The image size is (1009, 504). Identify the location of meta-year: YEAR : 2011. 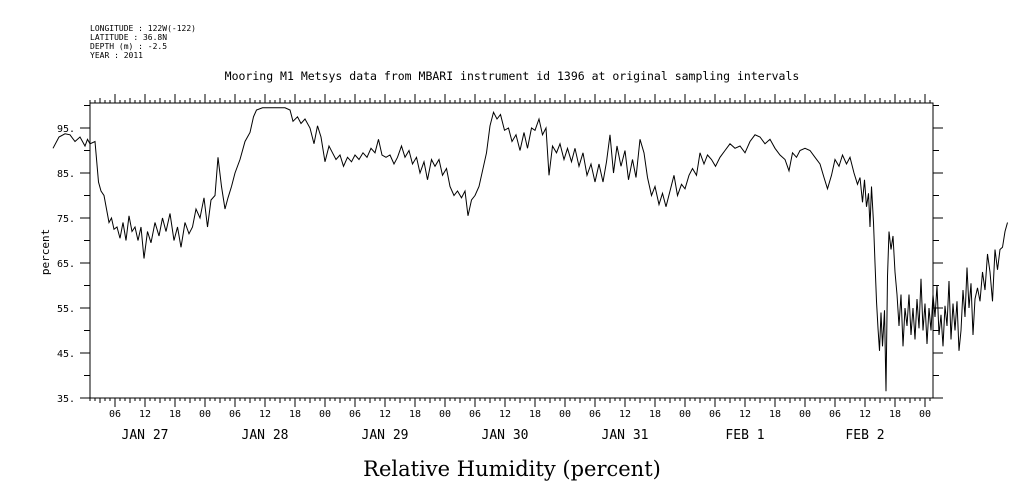
(116, 55).